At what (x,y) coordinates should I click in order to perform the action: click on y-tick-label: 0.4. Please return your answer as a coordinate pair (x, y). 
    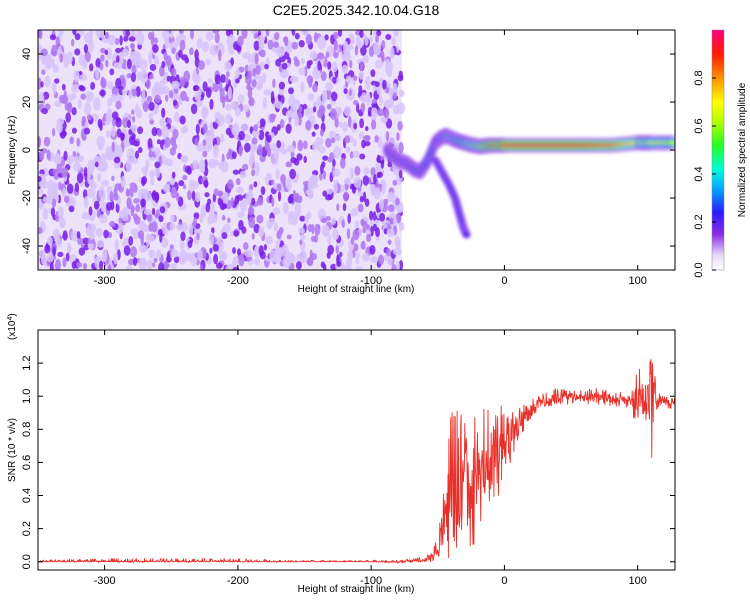
    Looking at the image, I should click on (27, 495).